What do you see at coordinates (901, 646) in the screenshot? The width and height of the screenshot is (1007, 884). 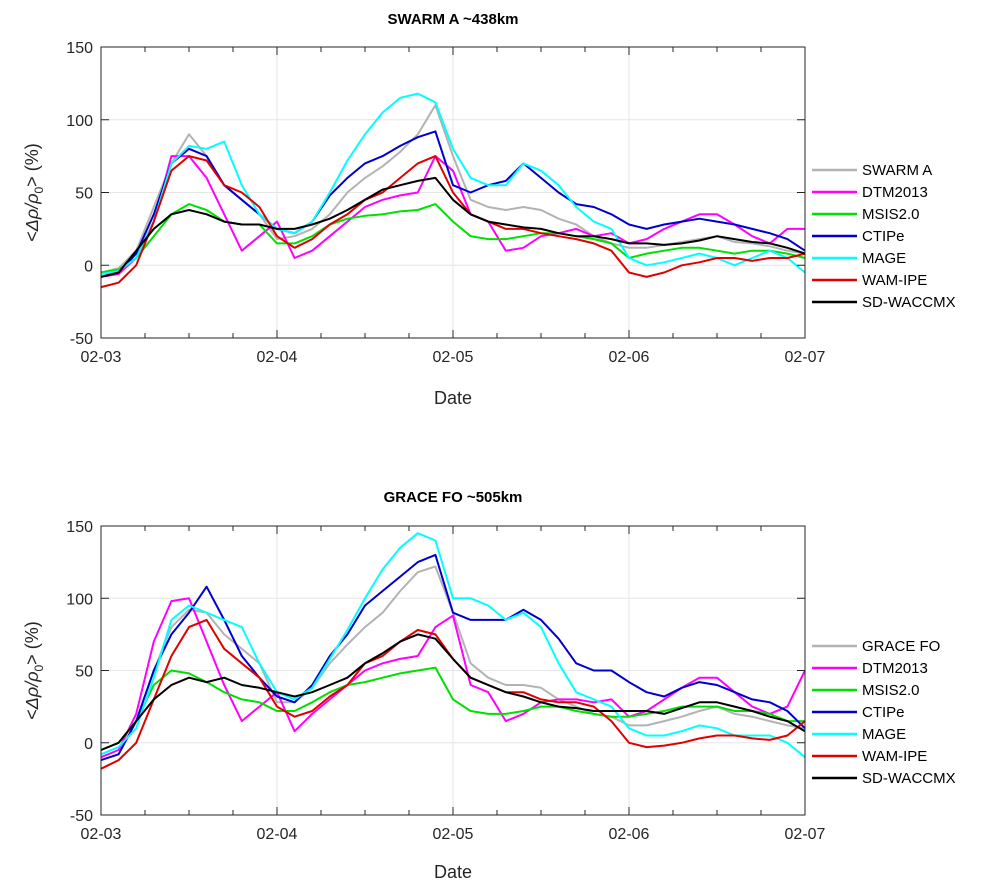 I see `legend-label: GRACE FO` at bounding box center [901, 646].